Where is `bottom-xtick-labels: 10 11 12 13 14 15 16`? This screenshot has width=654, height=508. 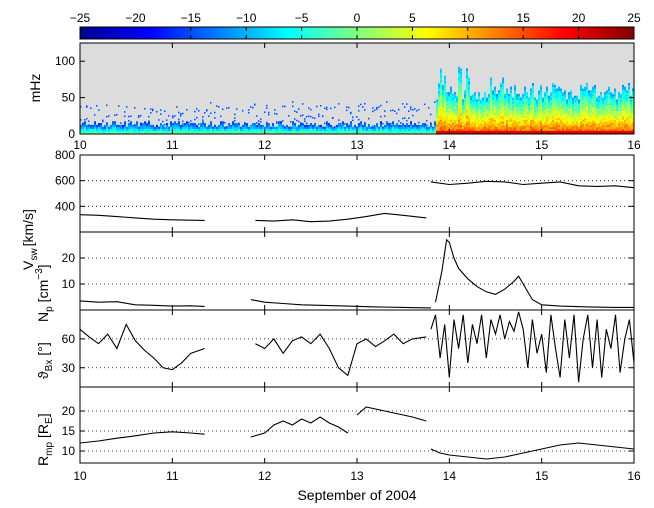
bottom-xtick-labels: 10 11 12 13 14 15 16 is located at coordinates (357, 476).